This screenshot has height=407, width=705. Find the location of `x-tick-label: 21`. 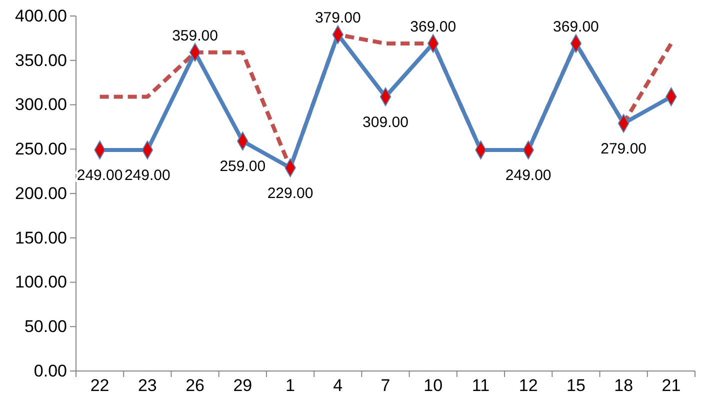

x-tick-label: 21 is located at coordinates (671, 386).